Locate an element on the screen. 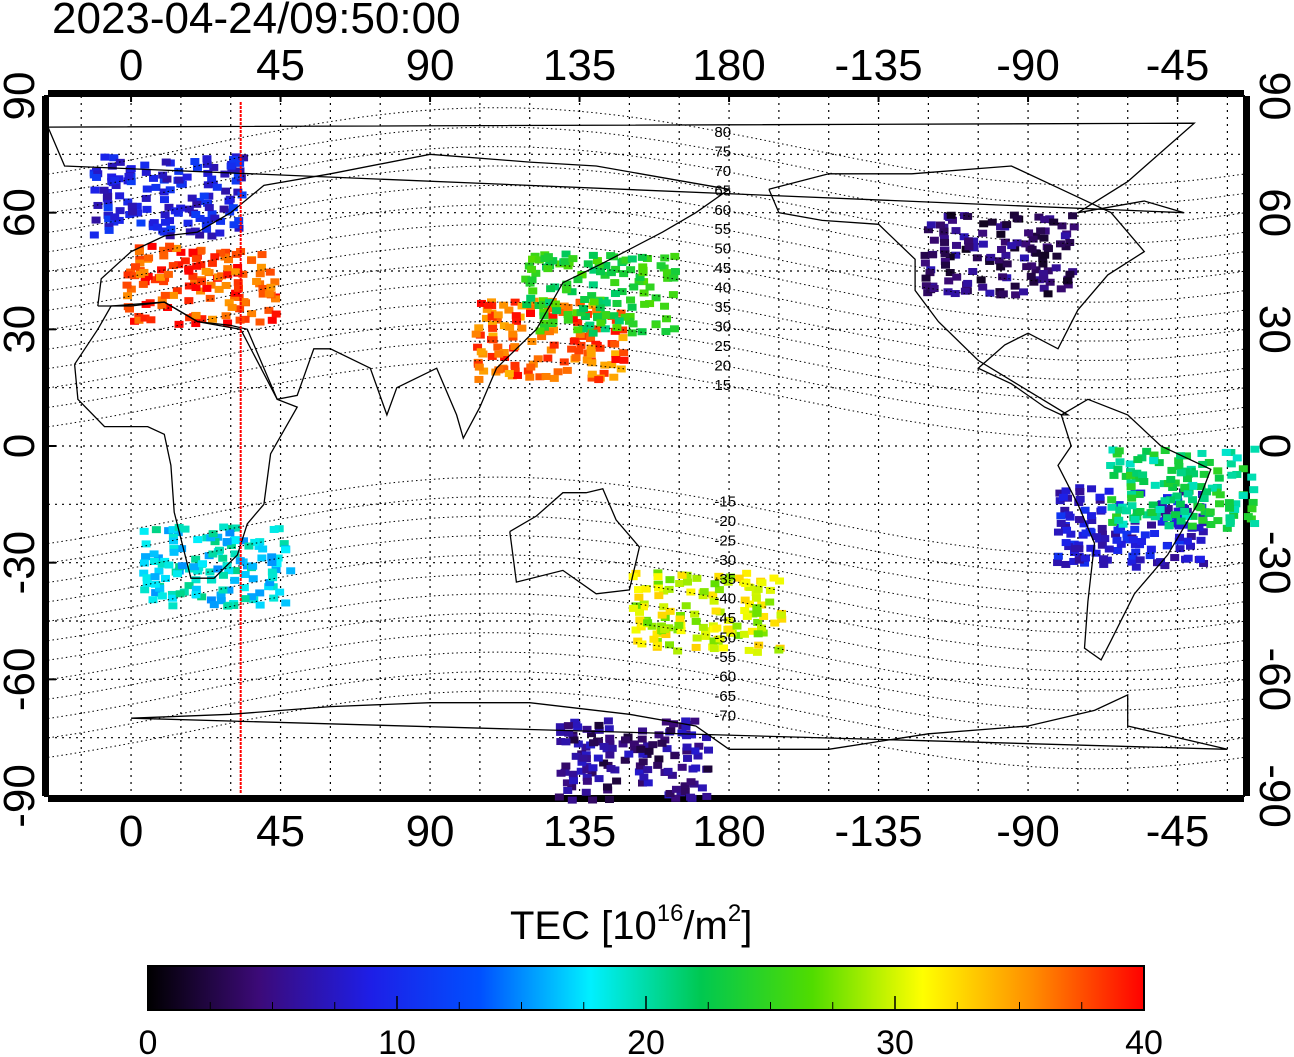 The width and height of the screenshot is (1294, 1057). colorbar-title-unit: /m is located at coordinates (705, 926).